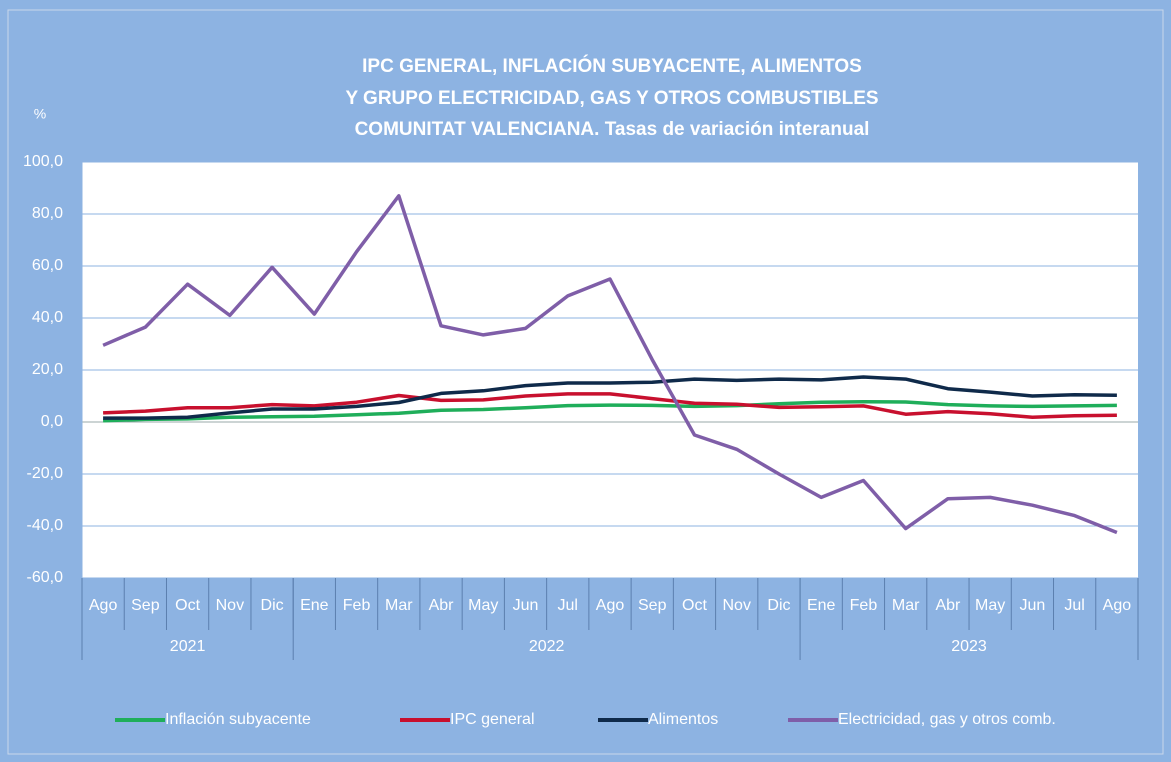  What do you see at coordinates (45, 577) in the screenshot?
I see `y-tick-label: -60,0` at bounding box center [45, 577].